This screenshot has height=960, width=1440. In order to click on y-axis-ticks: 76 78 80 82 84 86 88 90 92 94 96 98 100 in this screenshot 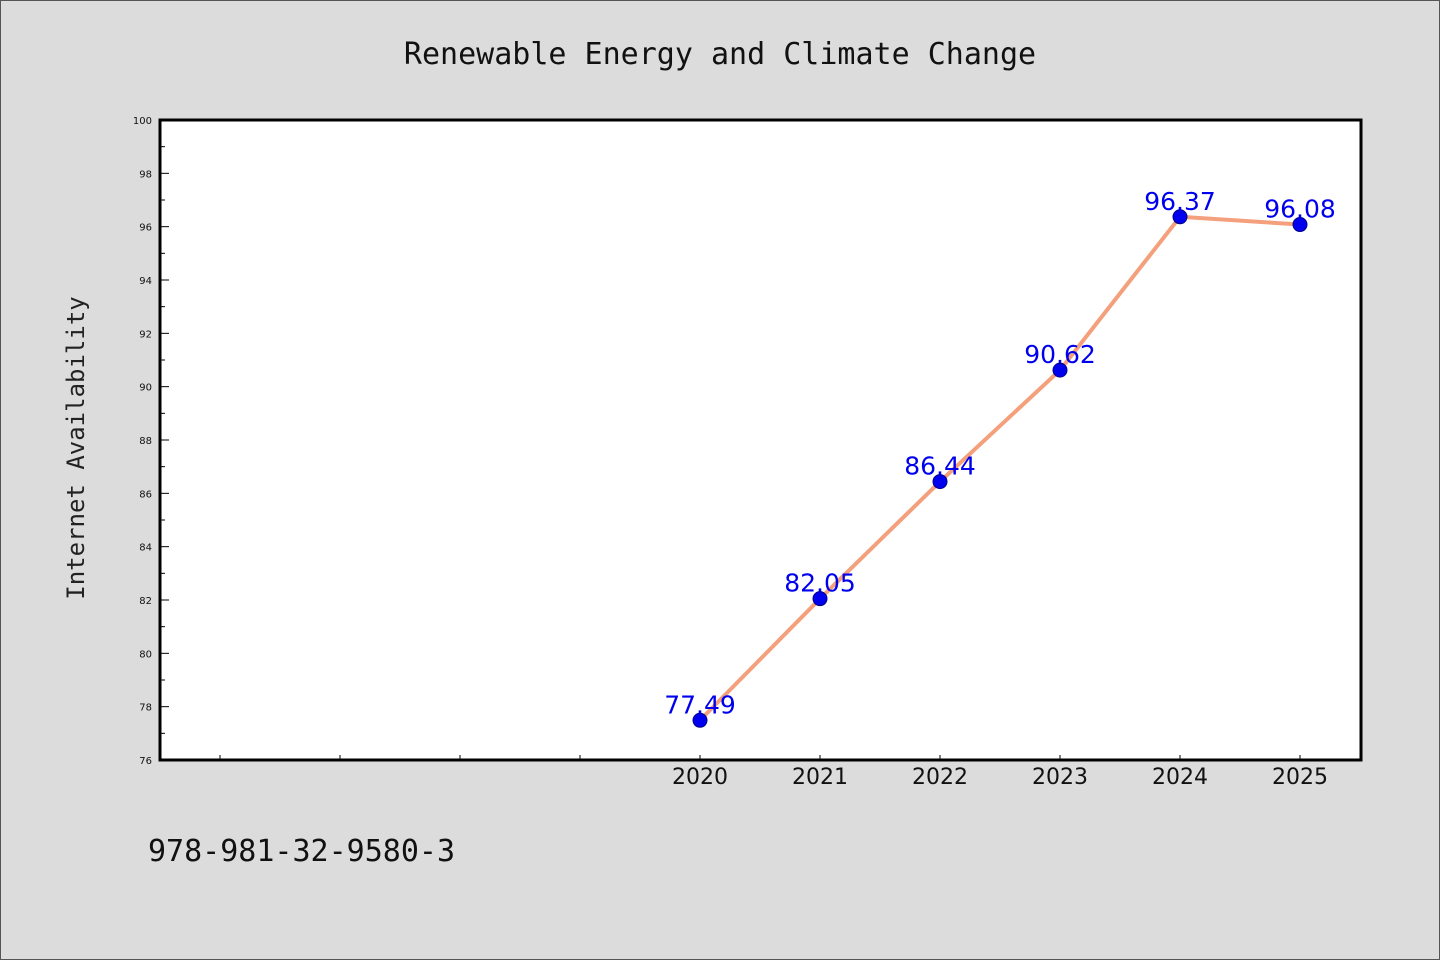, I will do `click(151, 441)`.